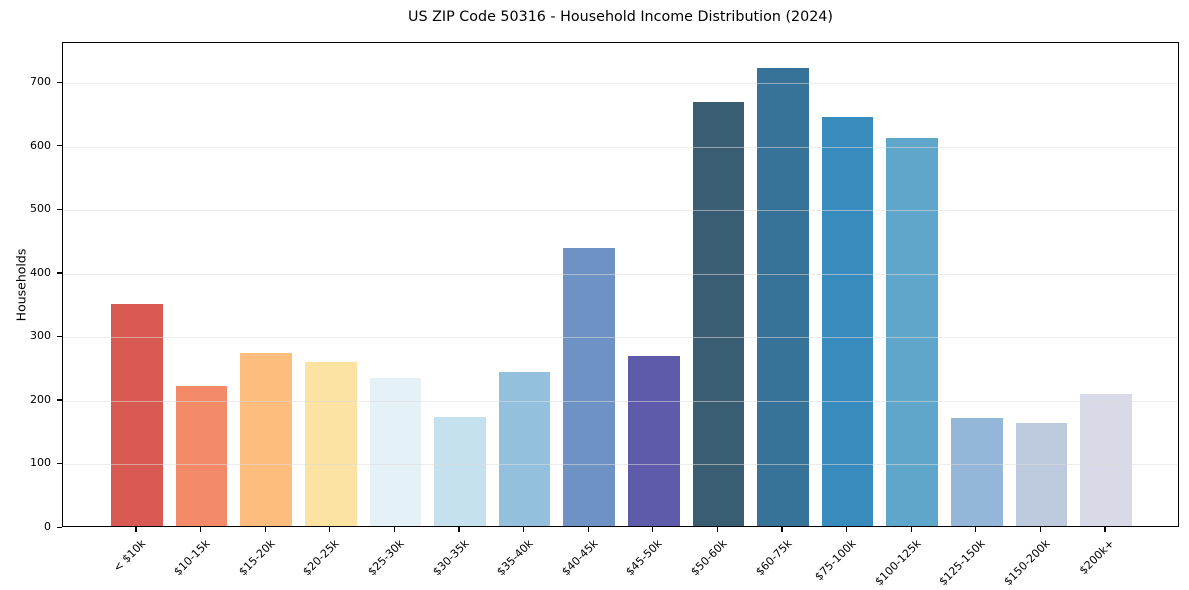  I want to click on y-tick-label: 600, so click(40, 145).